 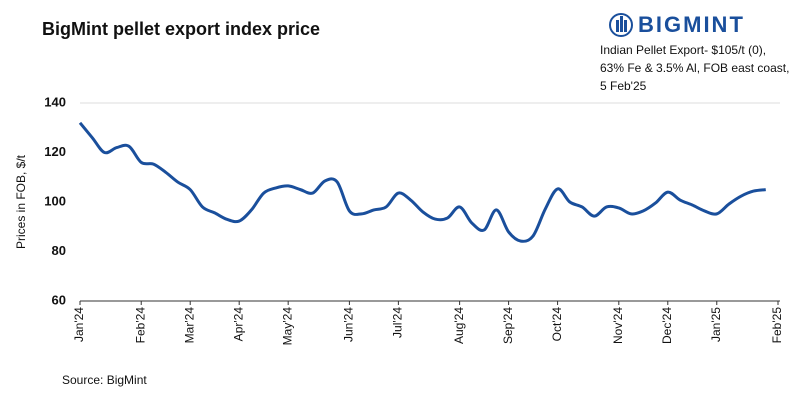 What do you see at coordinates (349, 324) in the screenshot?
I see `x-tick-label: Jun'24` at bounding box center [349, 324].